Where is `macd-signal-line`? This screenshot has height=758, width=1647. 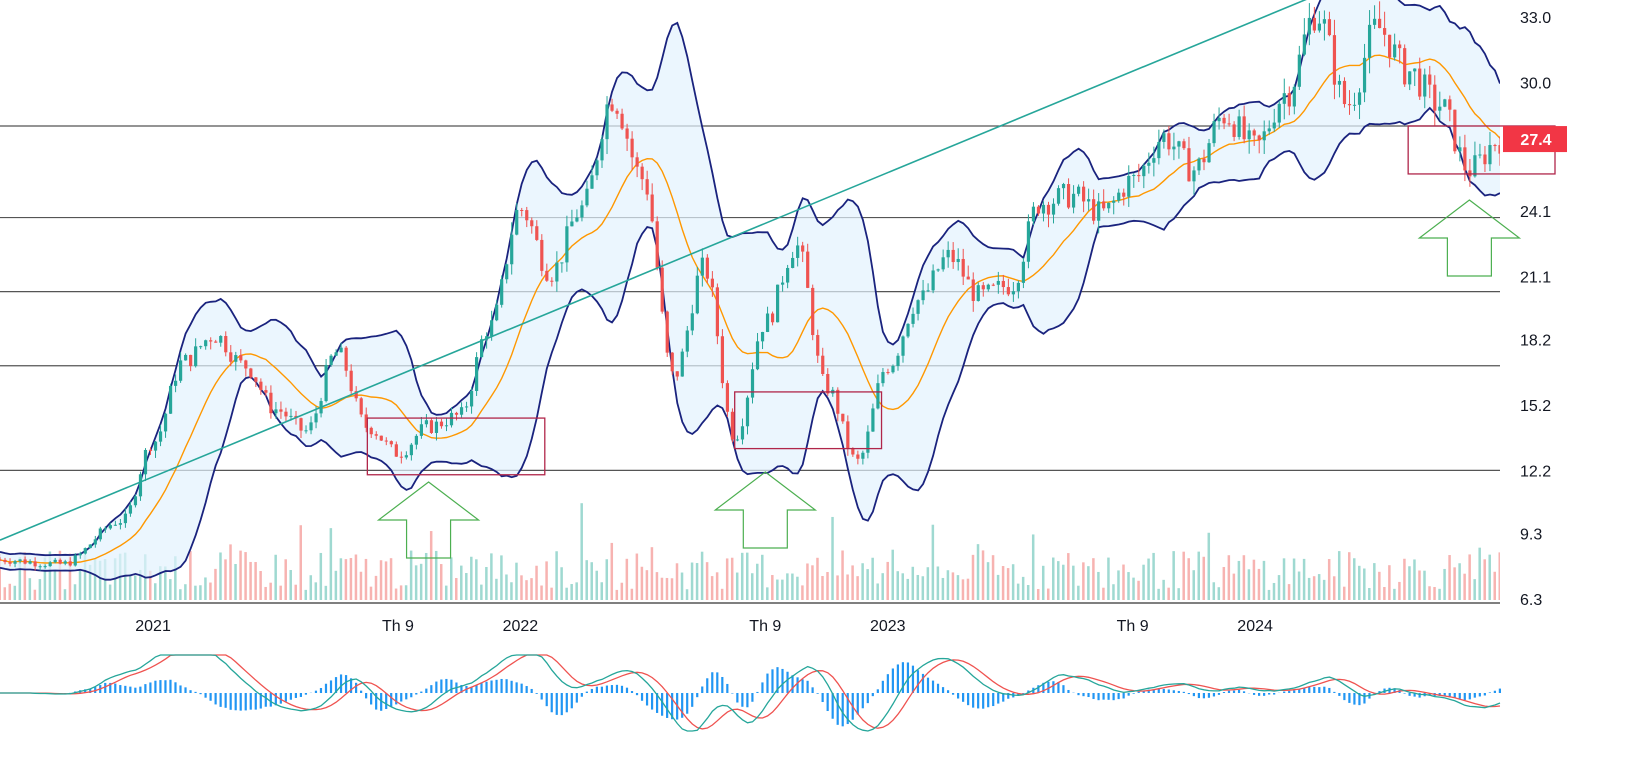 macd-signal-line is located at coordinates (750, 692).